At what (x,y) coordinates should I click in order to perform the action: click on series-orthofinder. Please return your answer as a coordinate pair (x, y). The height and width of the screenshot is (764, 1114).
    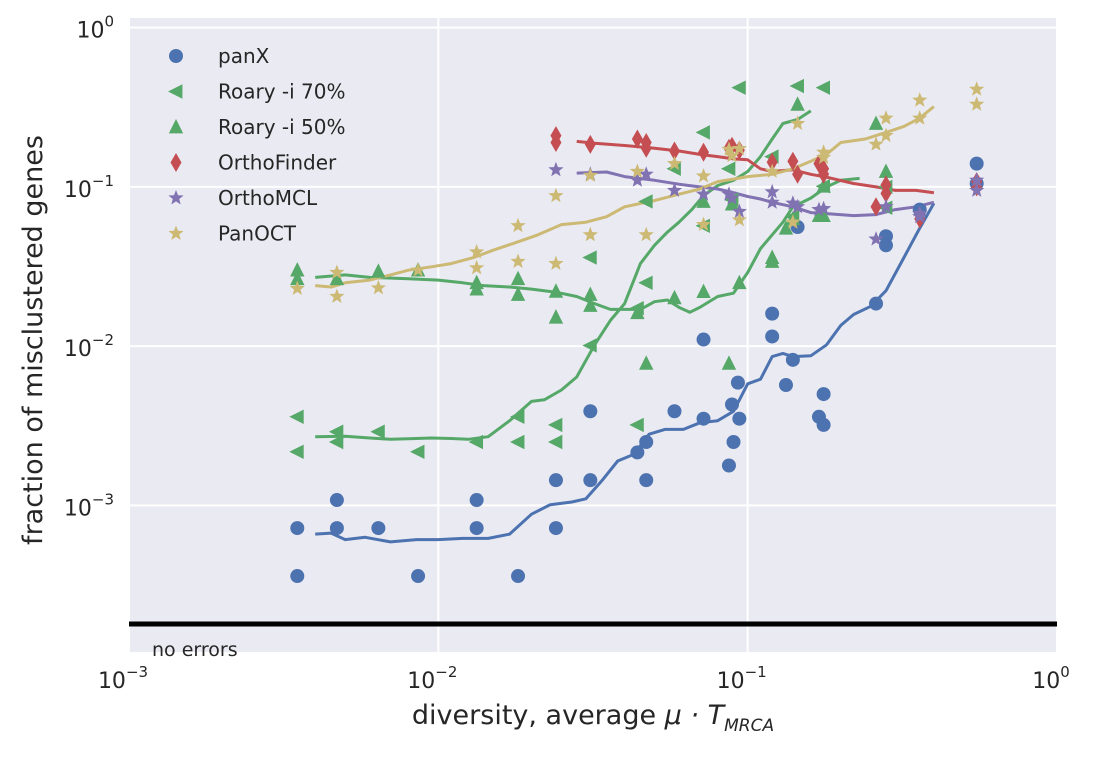
    Looking at the image, I should click on (766, 177).